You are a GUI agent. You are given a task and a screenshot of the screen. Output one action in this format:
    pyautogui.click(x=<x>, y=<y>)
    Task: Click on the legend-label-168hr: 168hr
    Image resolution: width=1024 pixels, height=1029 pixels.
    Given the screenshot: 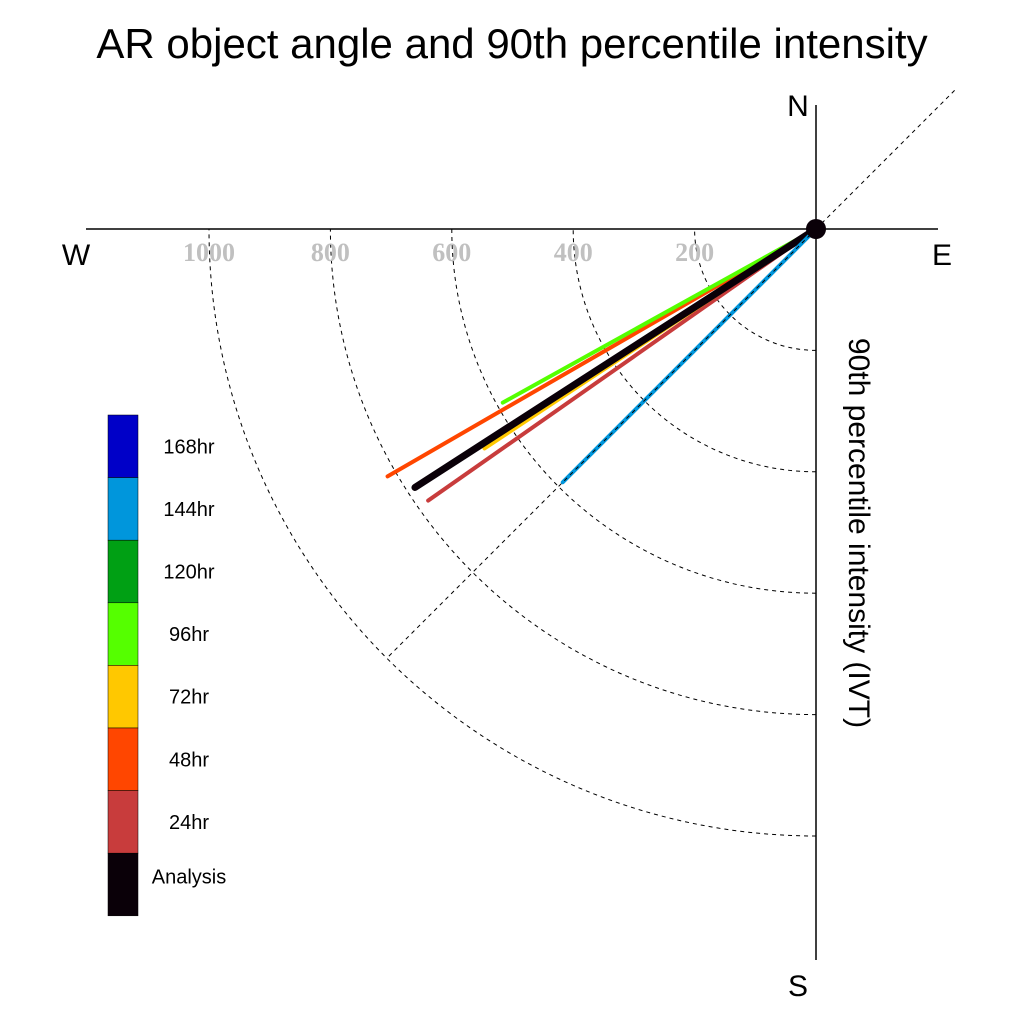 What is the action you would take?
    pyautogui.click(x=188, y=447)
    